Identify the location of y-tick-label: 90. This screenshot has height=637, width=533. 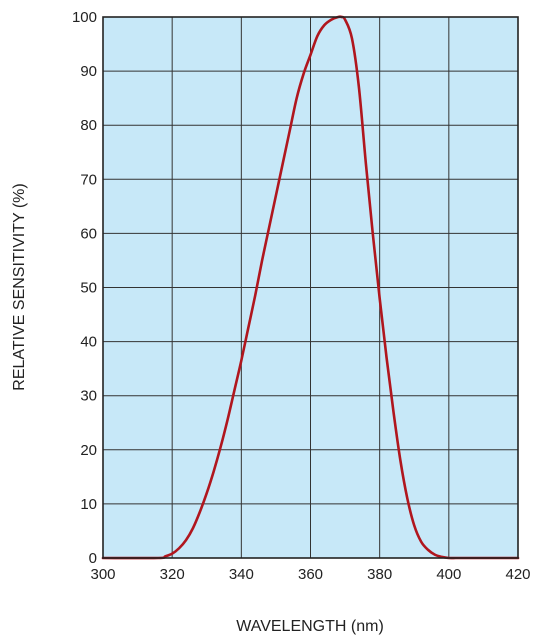
(88, 71).